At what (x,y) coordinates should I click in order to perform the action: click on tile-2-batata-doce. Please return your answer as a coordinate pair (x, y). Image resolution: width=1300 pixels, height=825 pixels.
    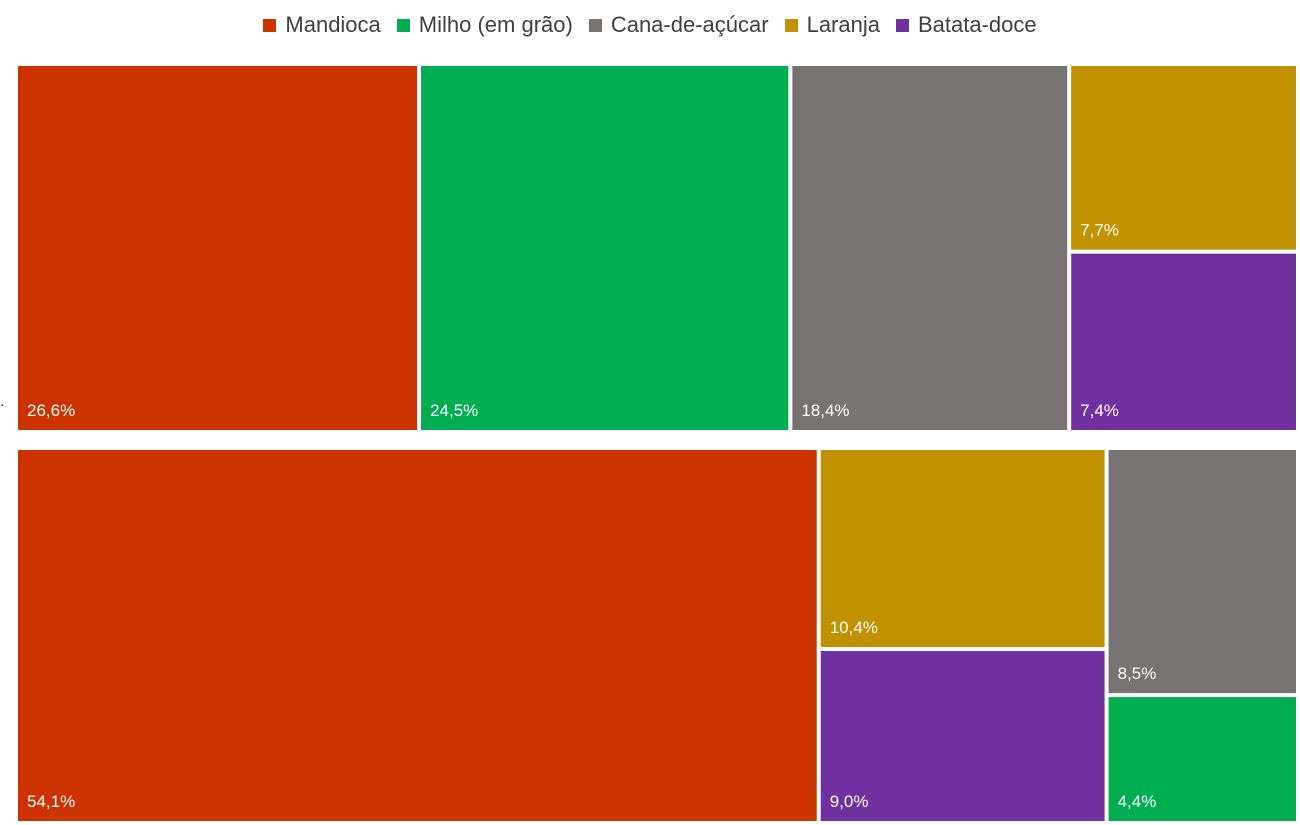
    Looking at the image, I should click on (962, 736).